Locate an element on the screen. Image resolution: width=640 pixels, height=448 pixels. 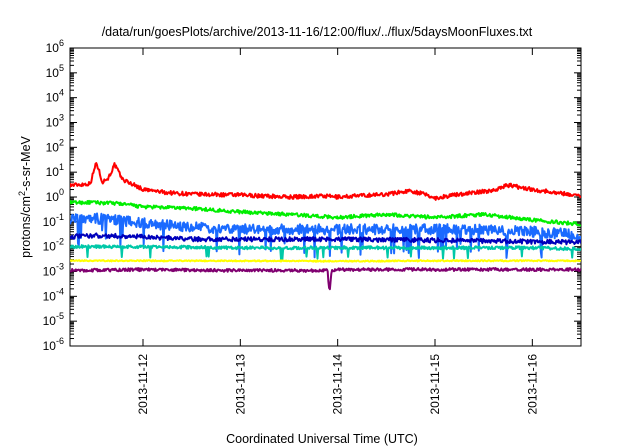
y-tick-label: 10⁻³ is located at coordinates (53, 270).